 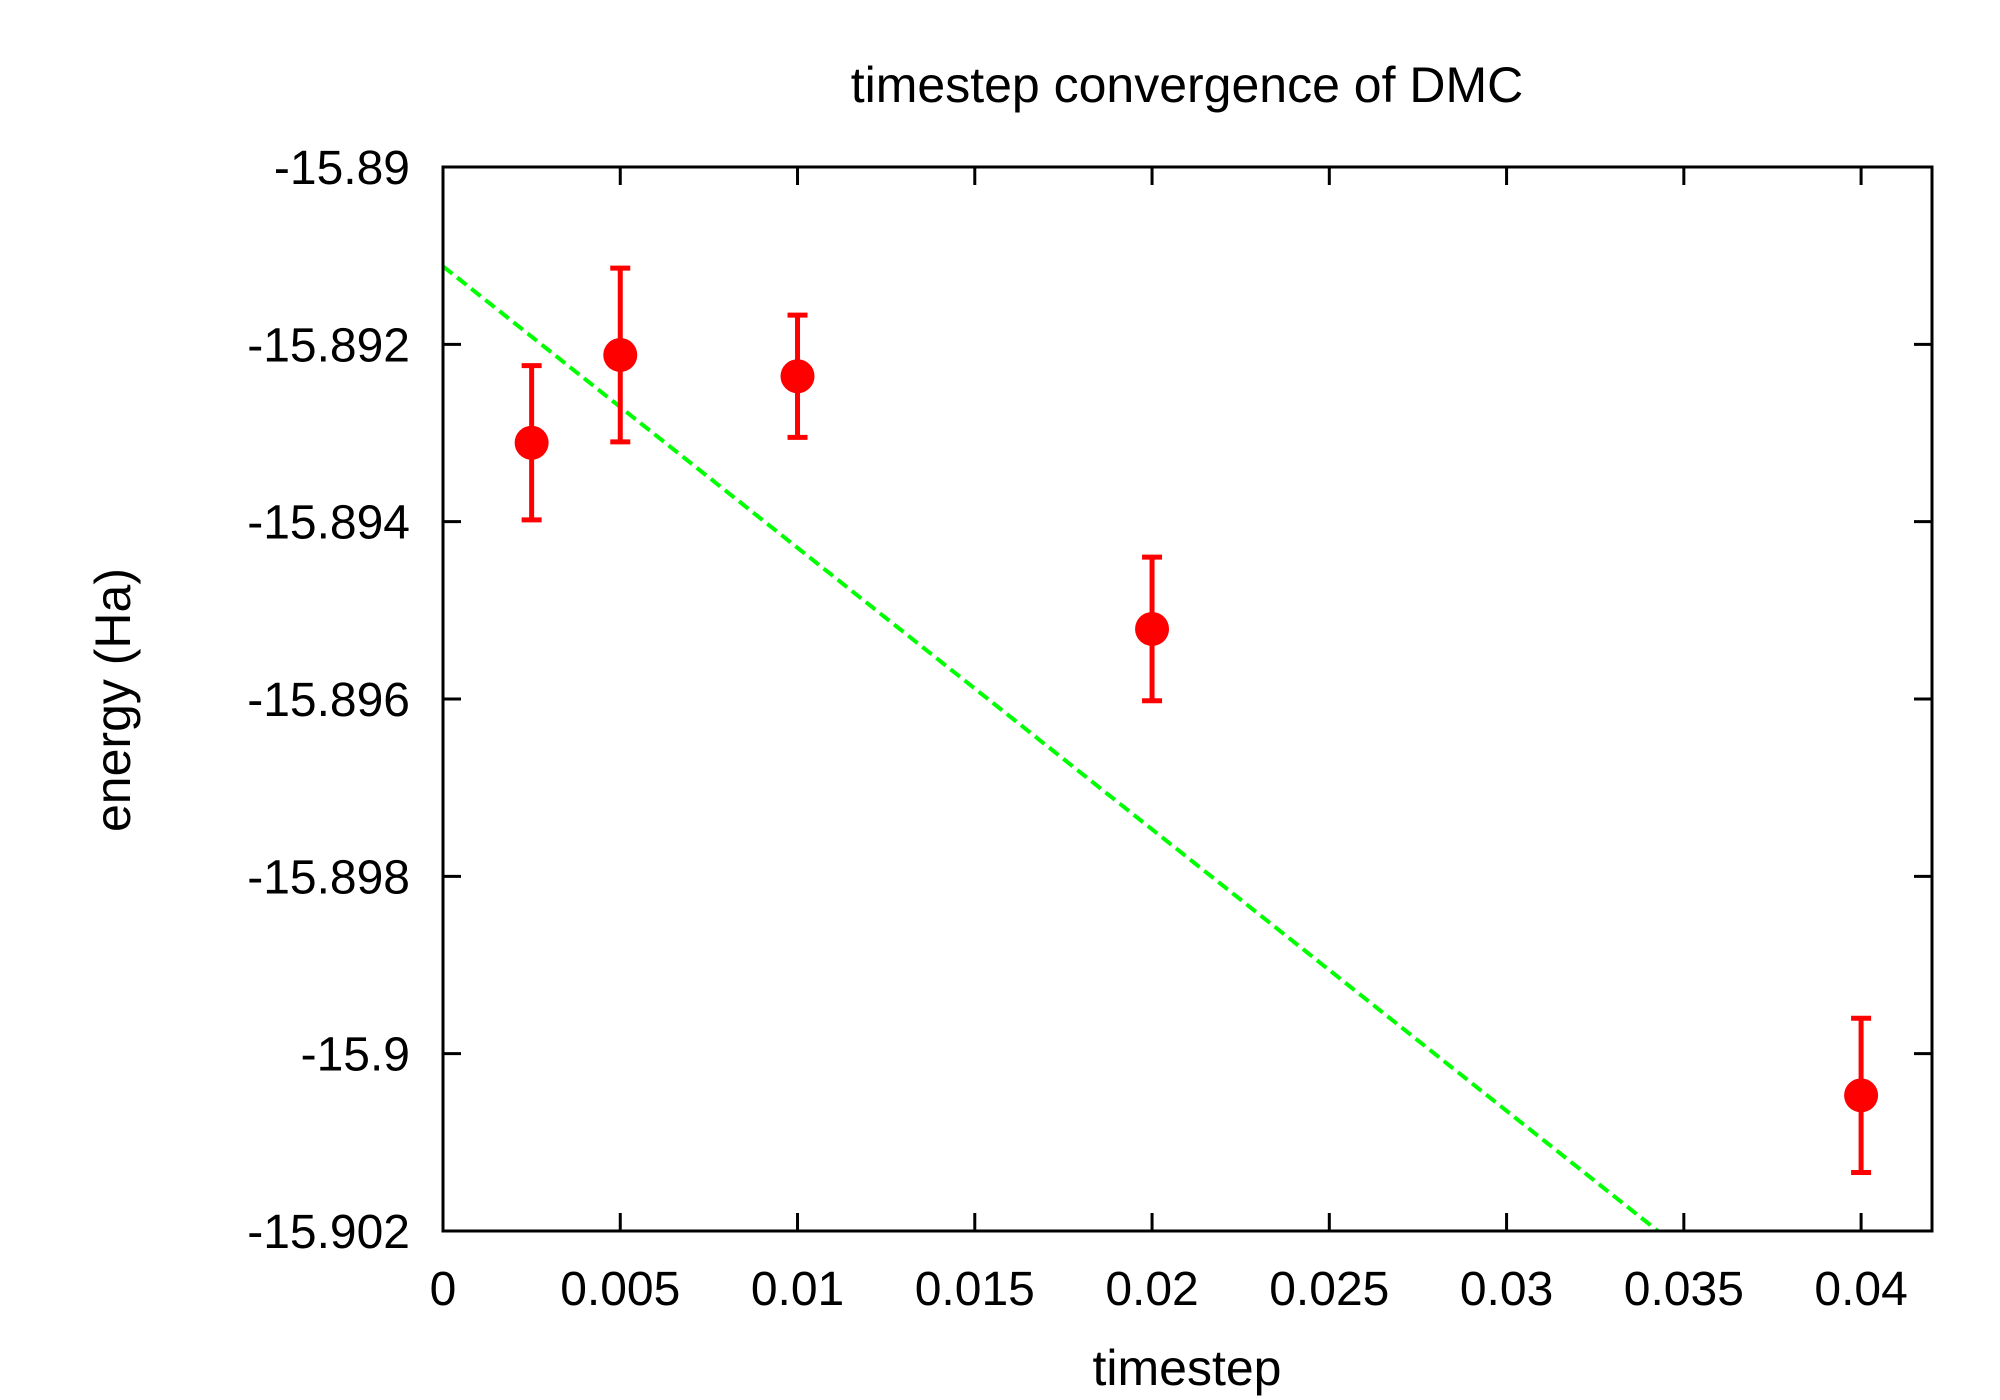 I want to click on x-tick-label: 0.035, so click(x=1684, y=1289).